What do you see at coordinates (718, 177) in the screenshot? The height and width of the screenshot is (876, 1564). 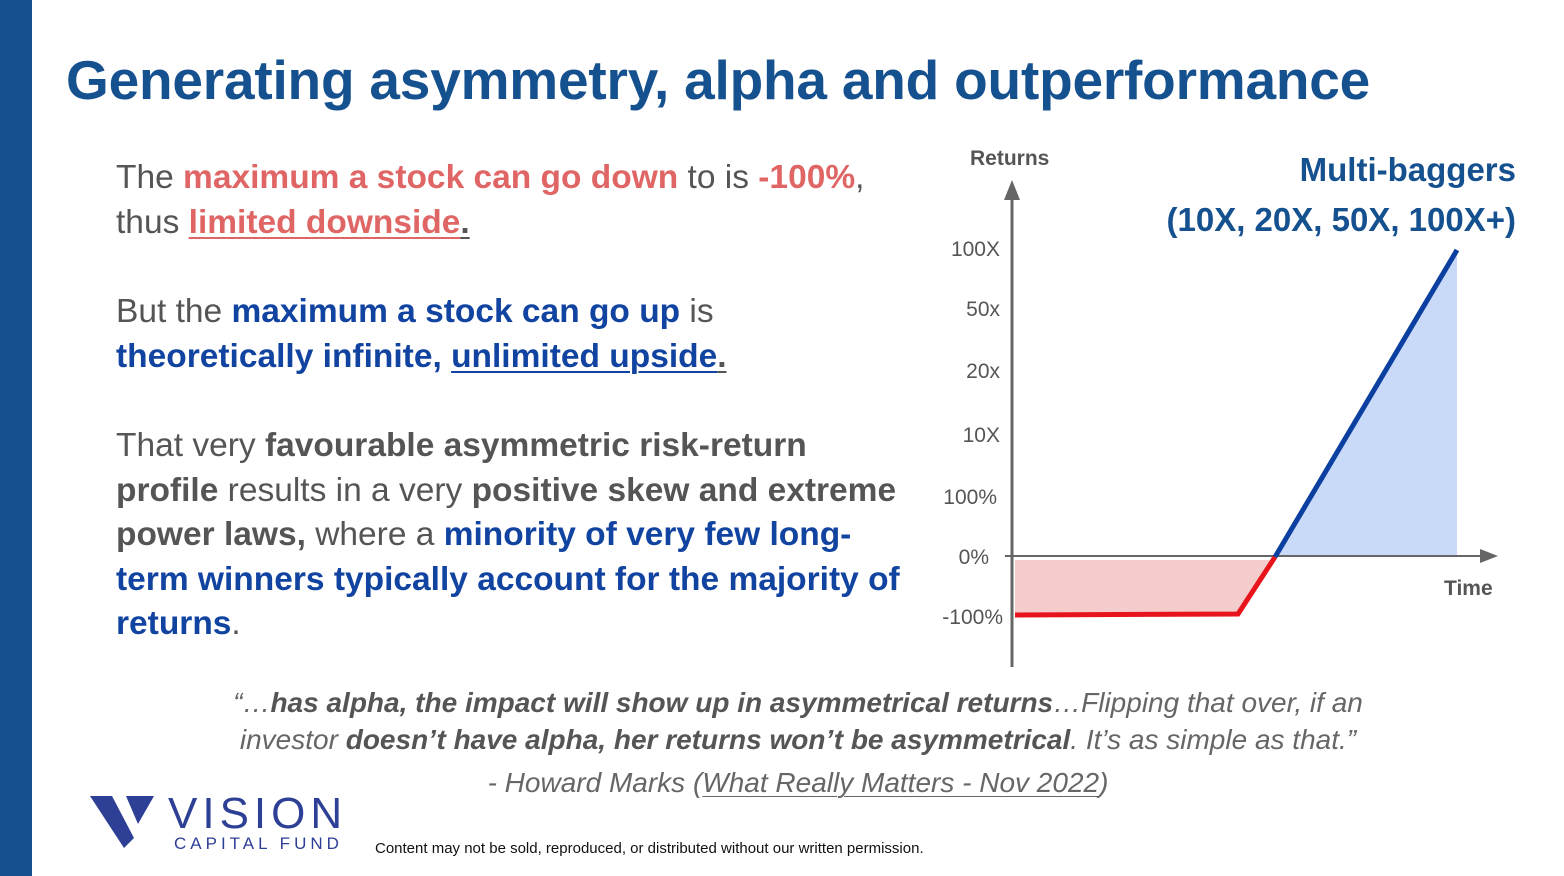 I see `text-segment: to is` at bounding box center [718, 177].